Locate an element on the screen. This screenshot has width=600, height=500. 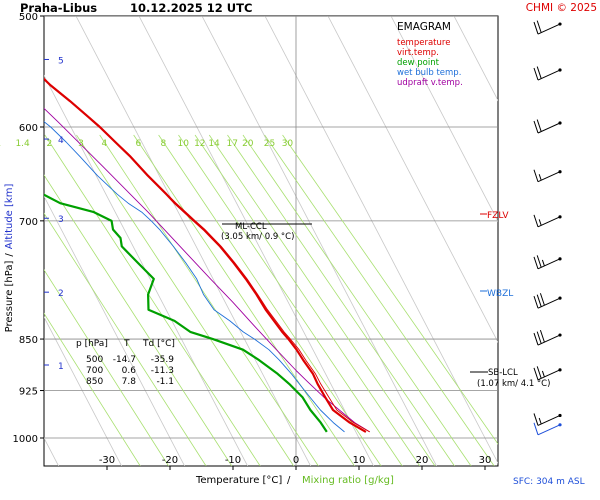
mixing-ratio-label: 14 is located at coordinates (214, 144).